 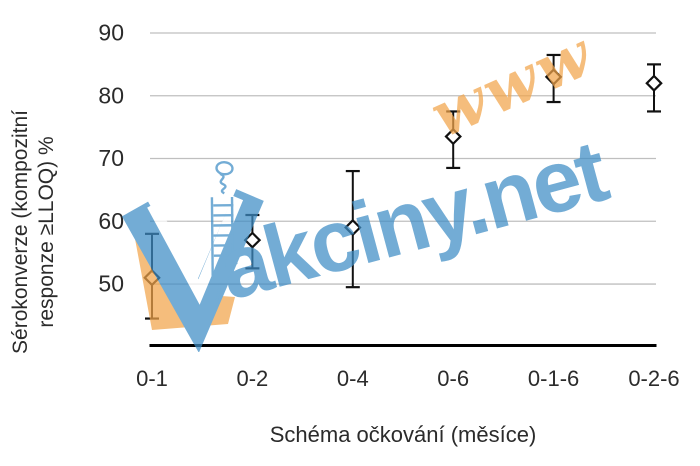 I want to click on y-tick-label-50: 50, so click(x=111, y=284).